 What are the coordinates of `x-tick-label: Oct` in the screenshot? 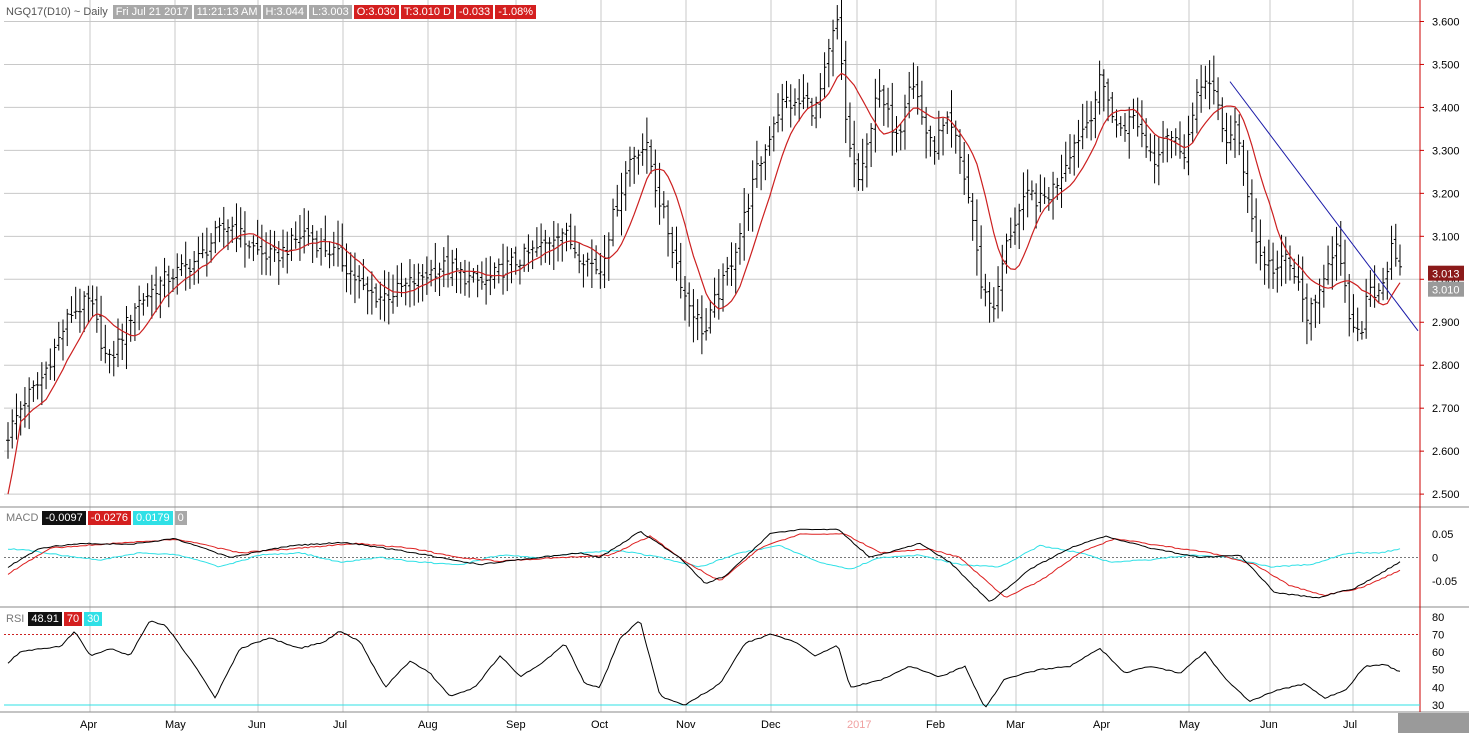 It's located at (599, 725).